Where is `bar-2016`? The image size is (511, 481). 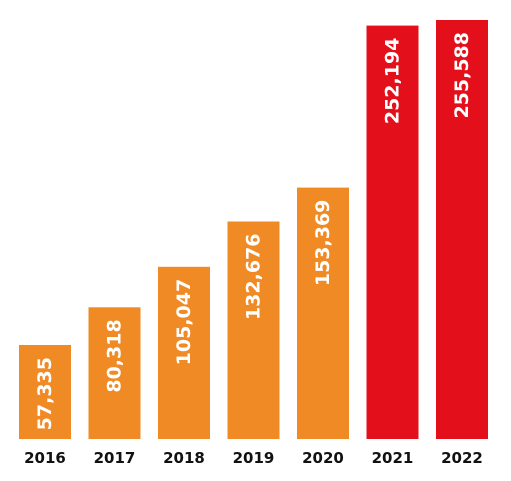 bar-2016 is located at coordinates (45, 392).